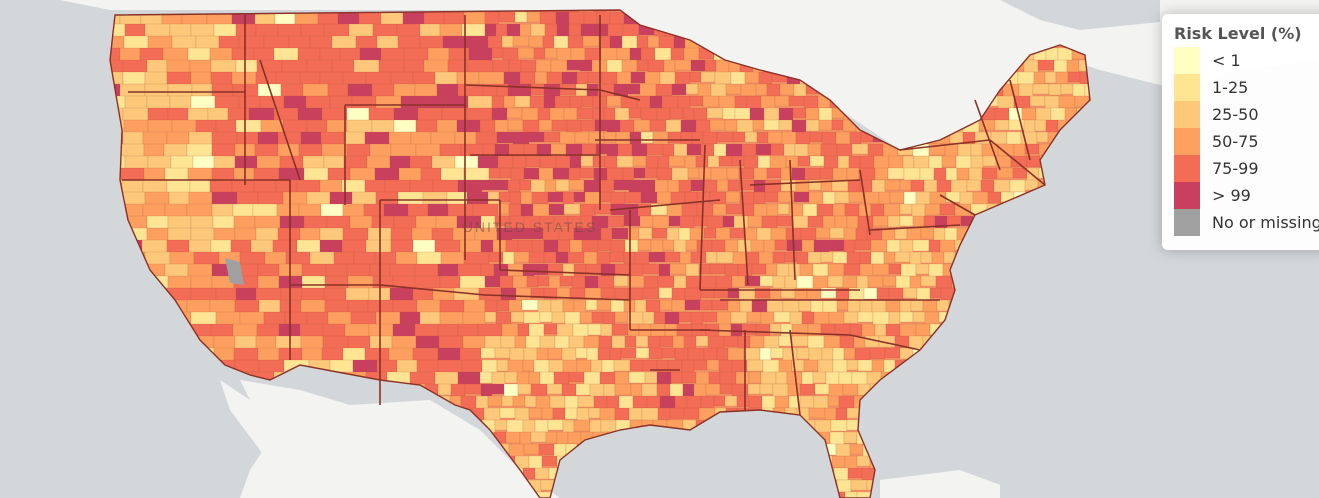 This screenshot has height=498, width=1319. I want to click on legend-label: 1-25, so click(1230, 87).